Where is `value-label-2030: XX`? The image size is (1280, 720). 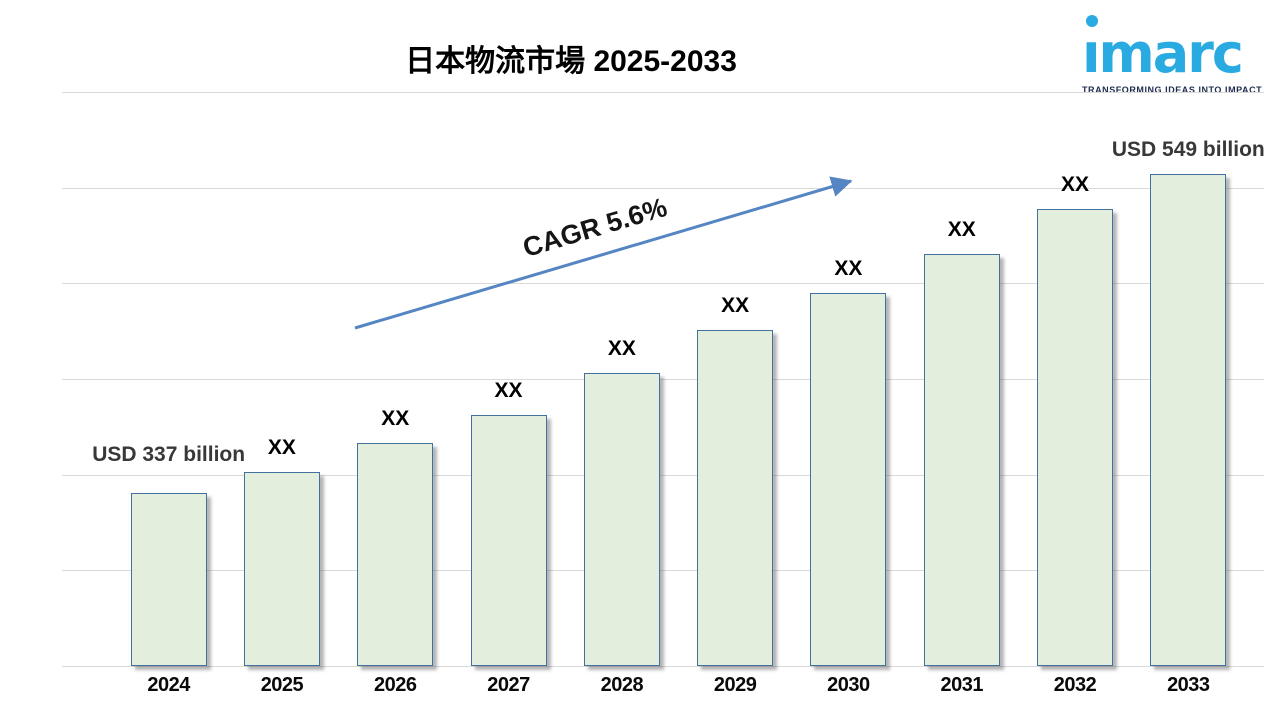
value-label-2030: XX is located at coordinates (848, 268).